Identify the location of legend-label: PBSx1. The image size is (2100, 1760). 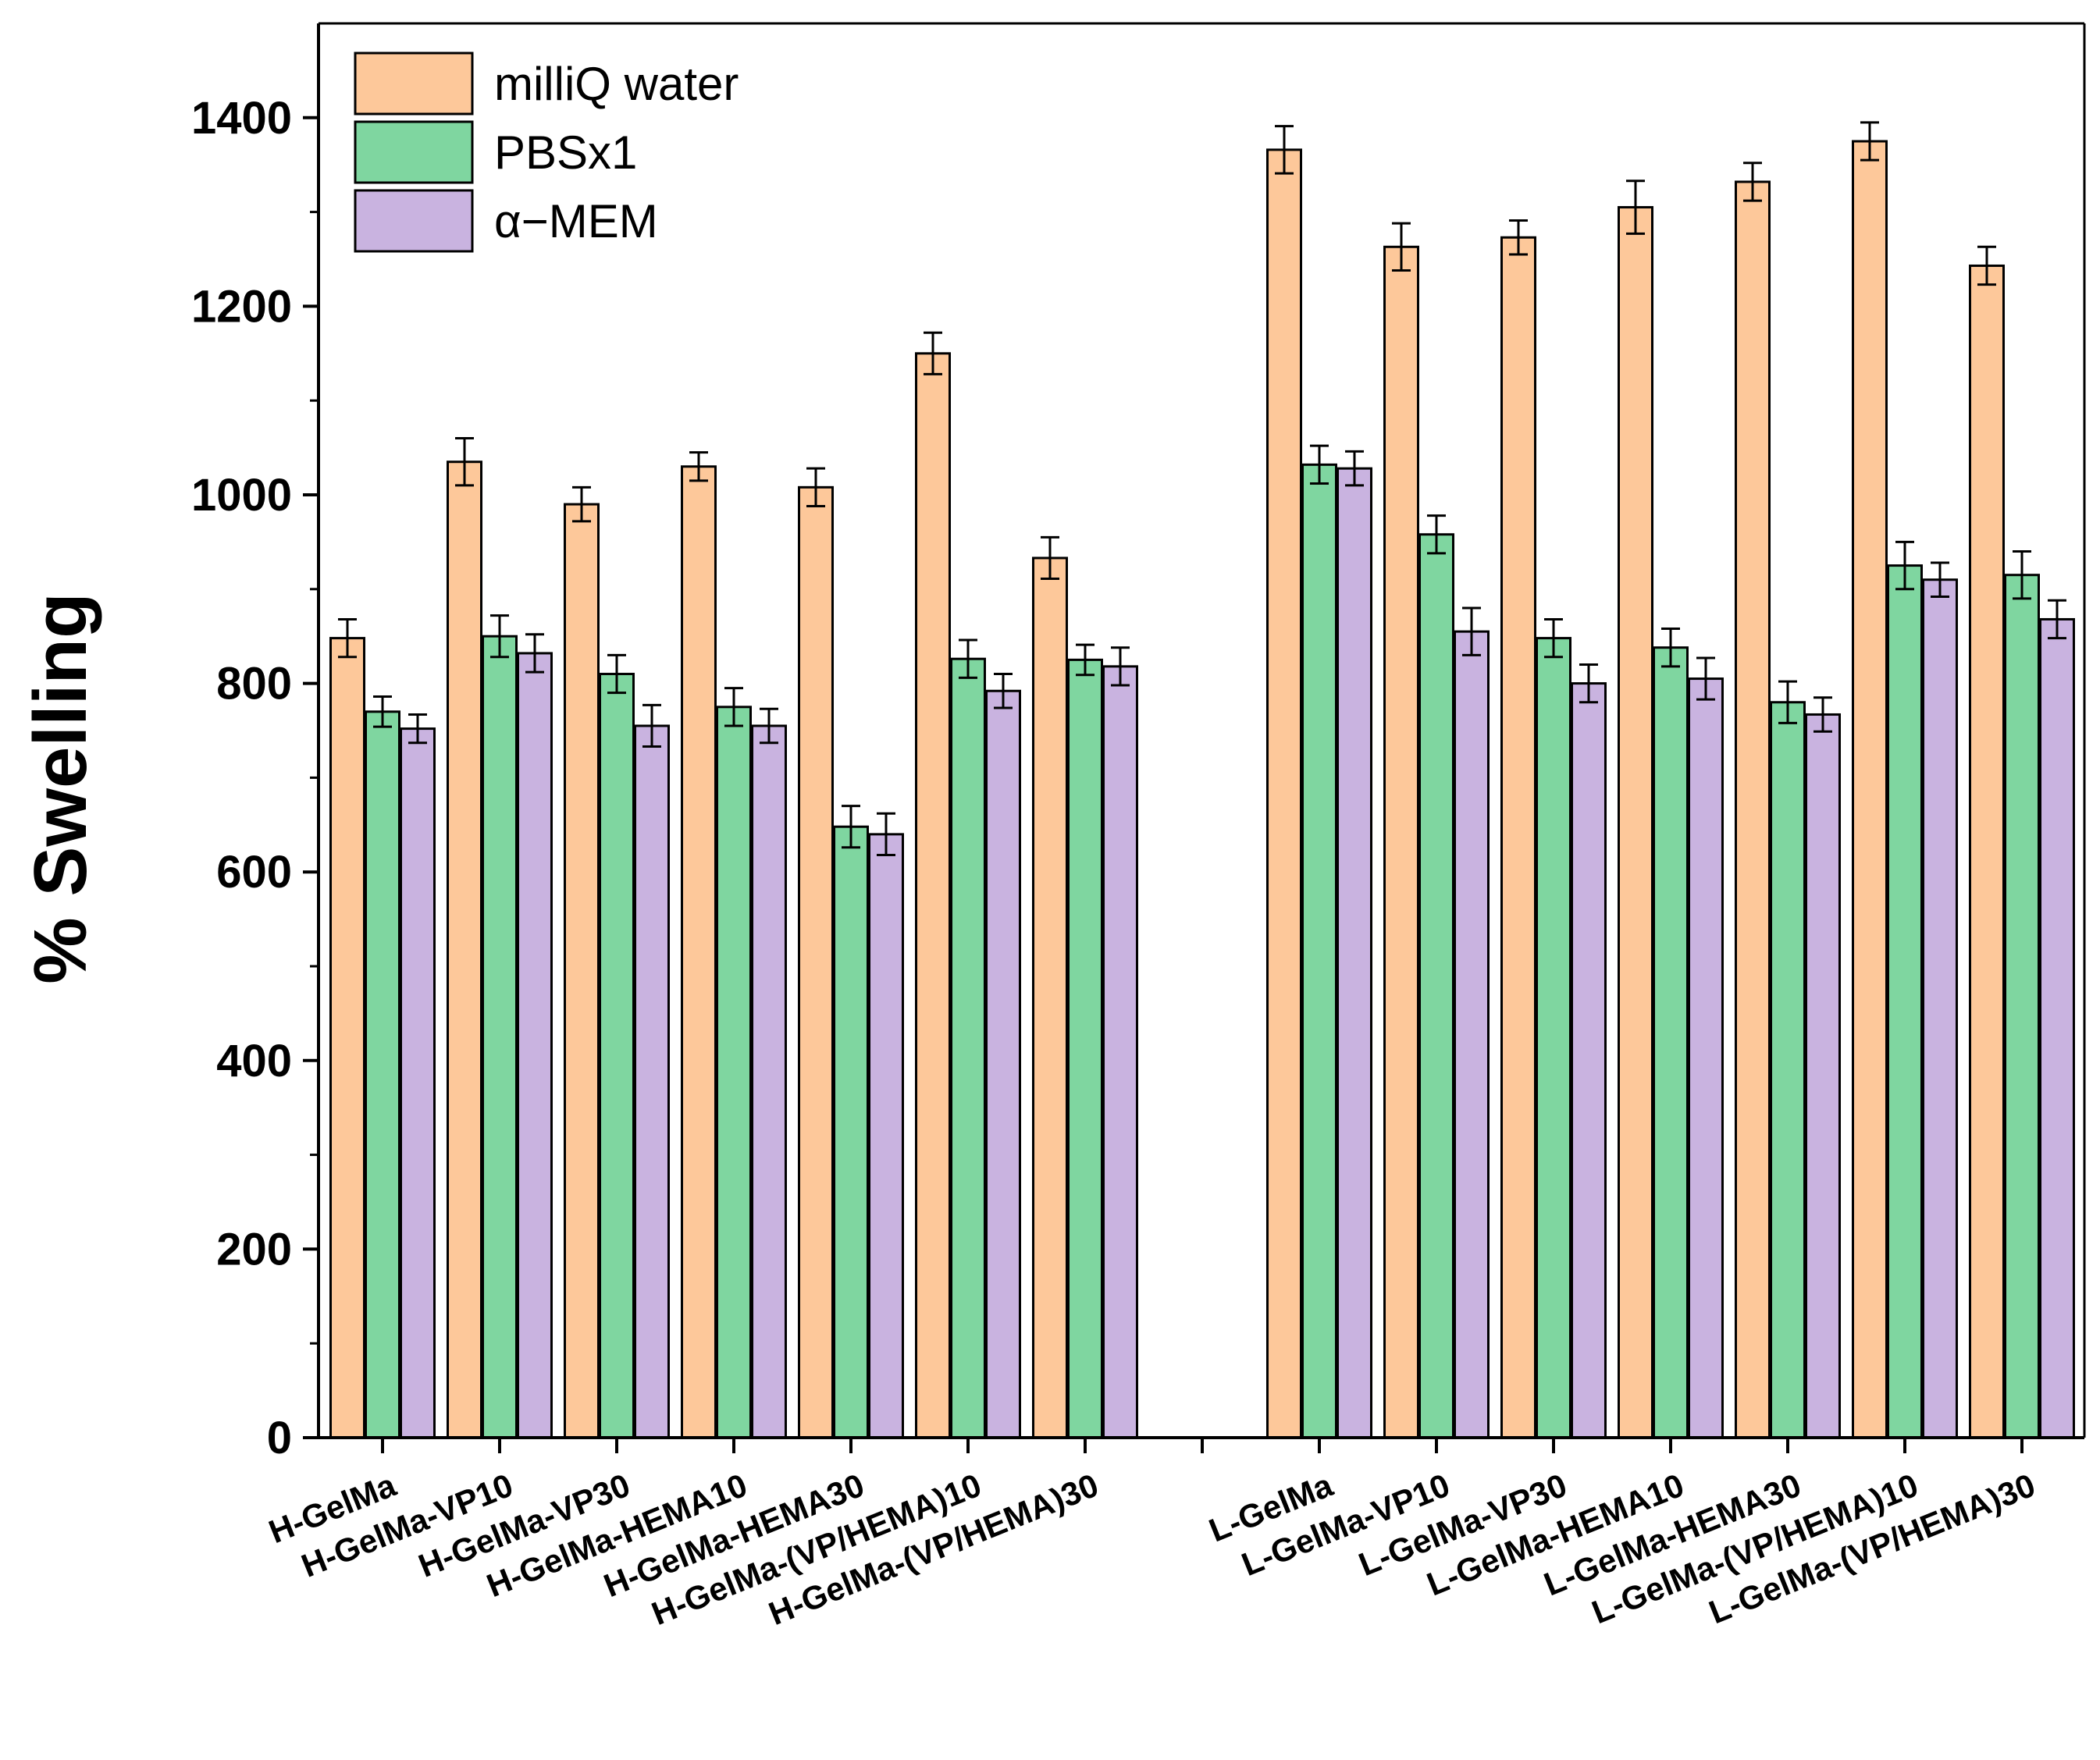
(565, 152).